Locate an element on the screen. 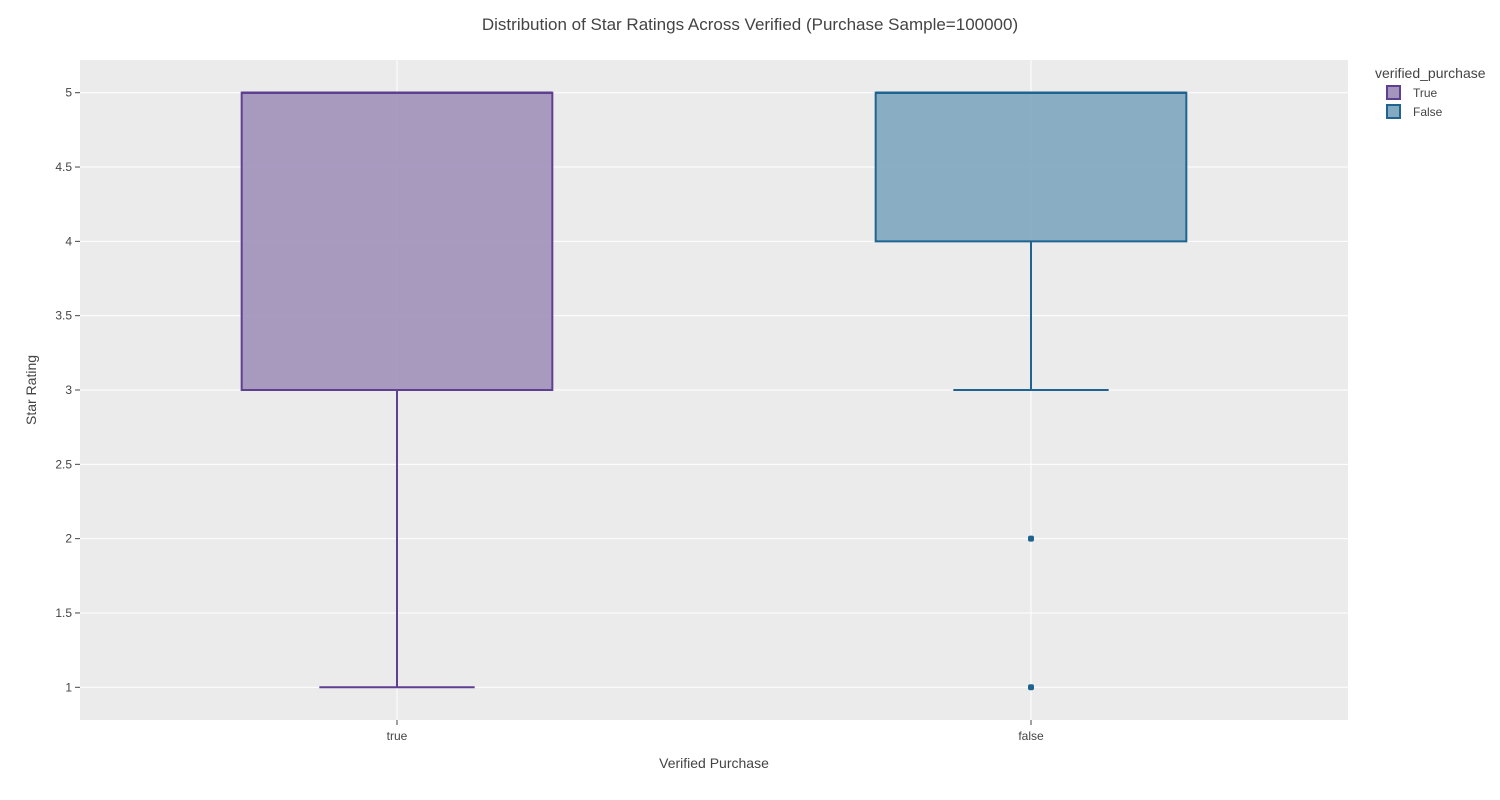 This screenshot has height=800, width=1500. x-tick-label: true is located at coordinates (397, 736).